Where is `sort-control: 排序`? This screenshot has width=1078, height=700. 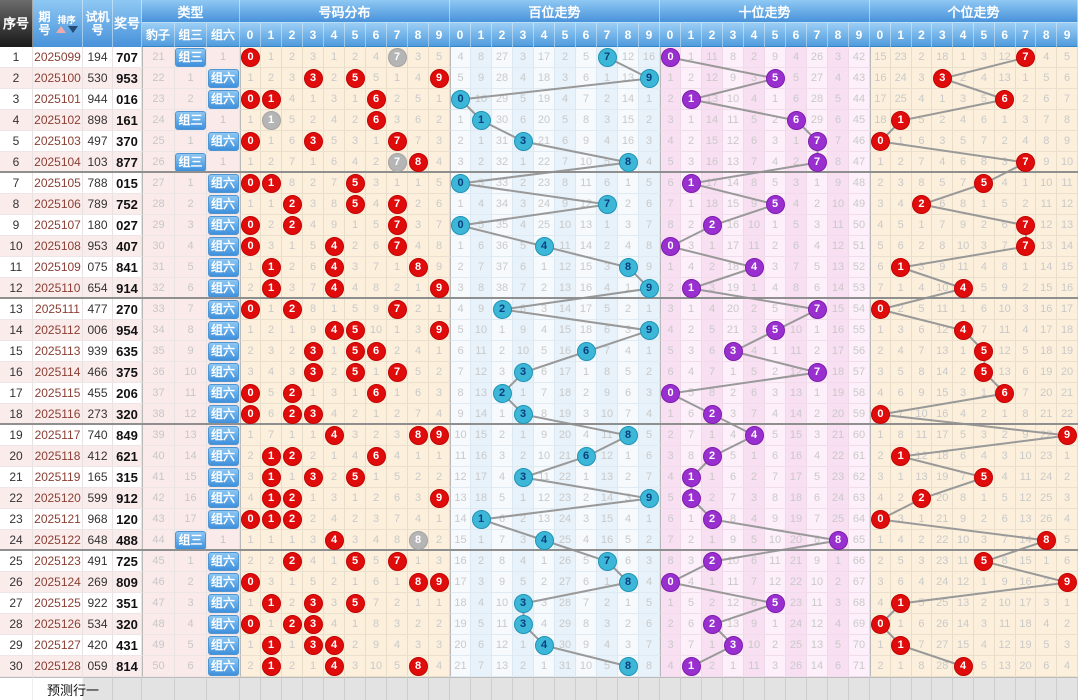
sort-control: 排序 is located at coordinates (66, 24).